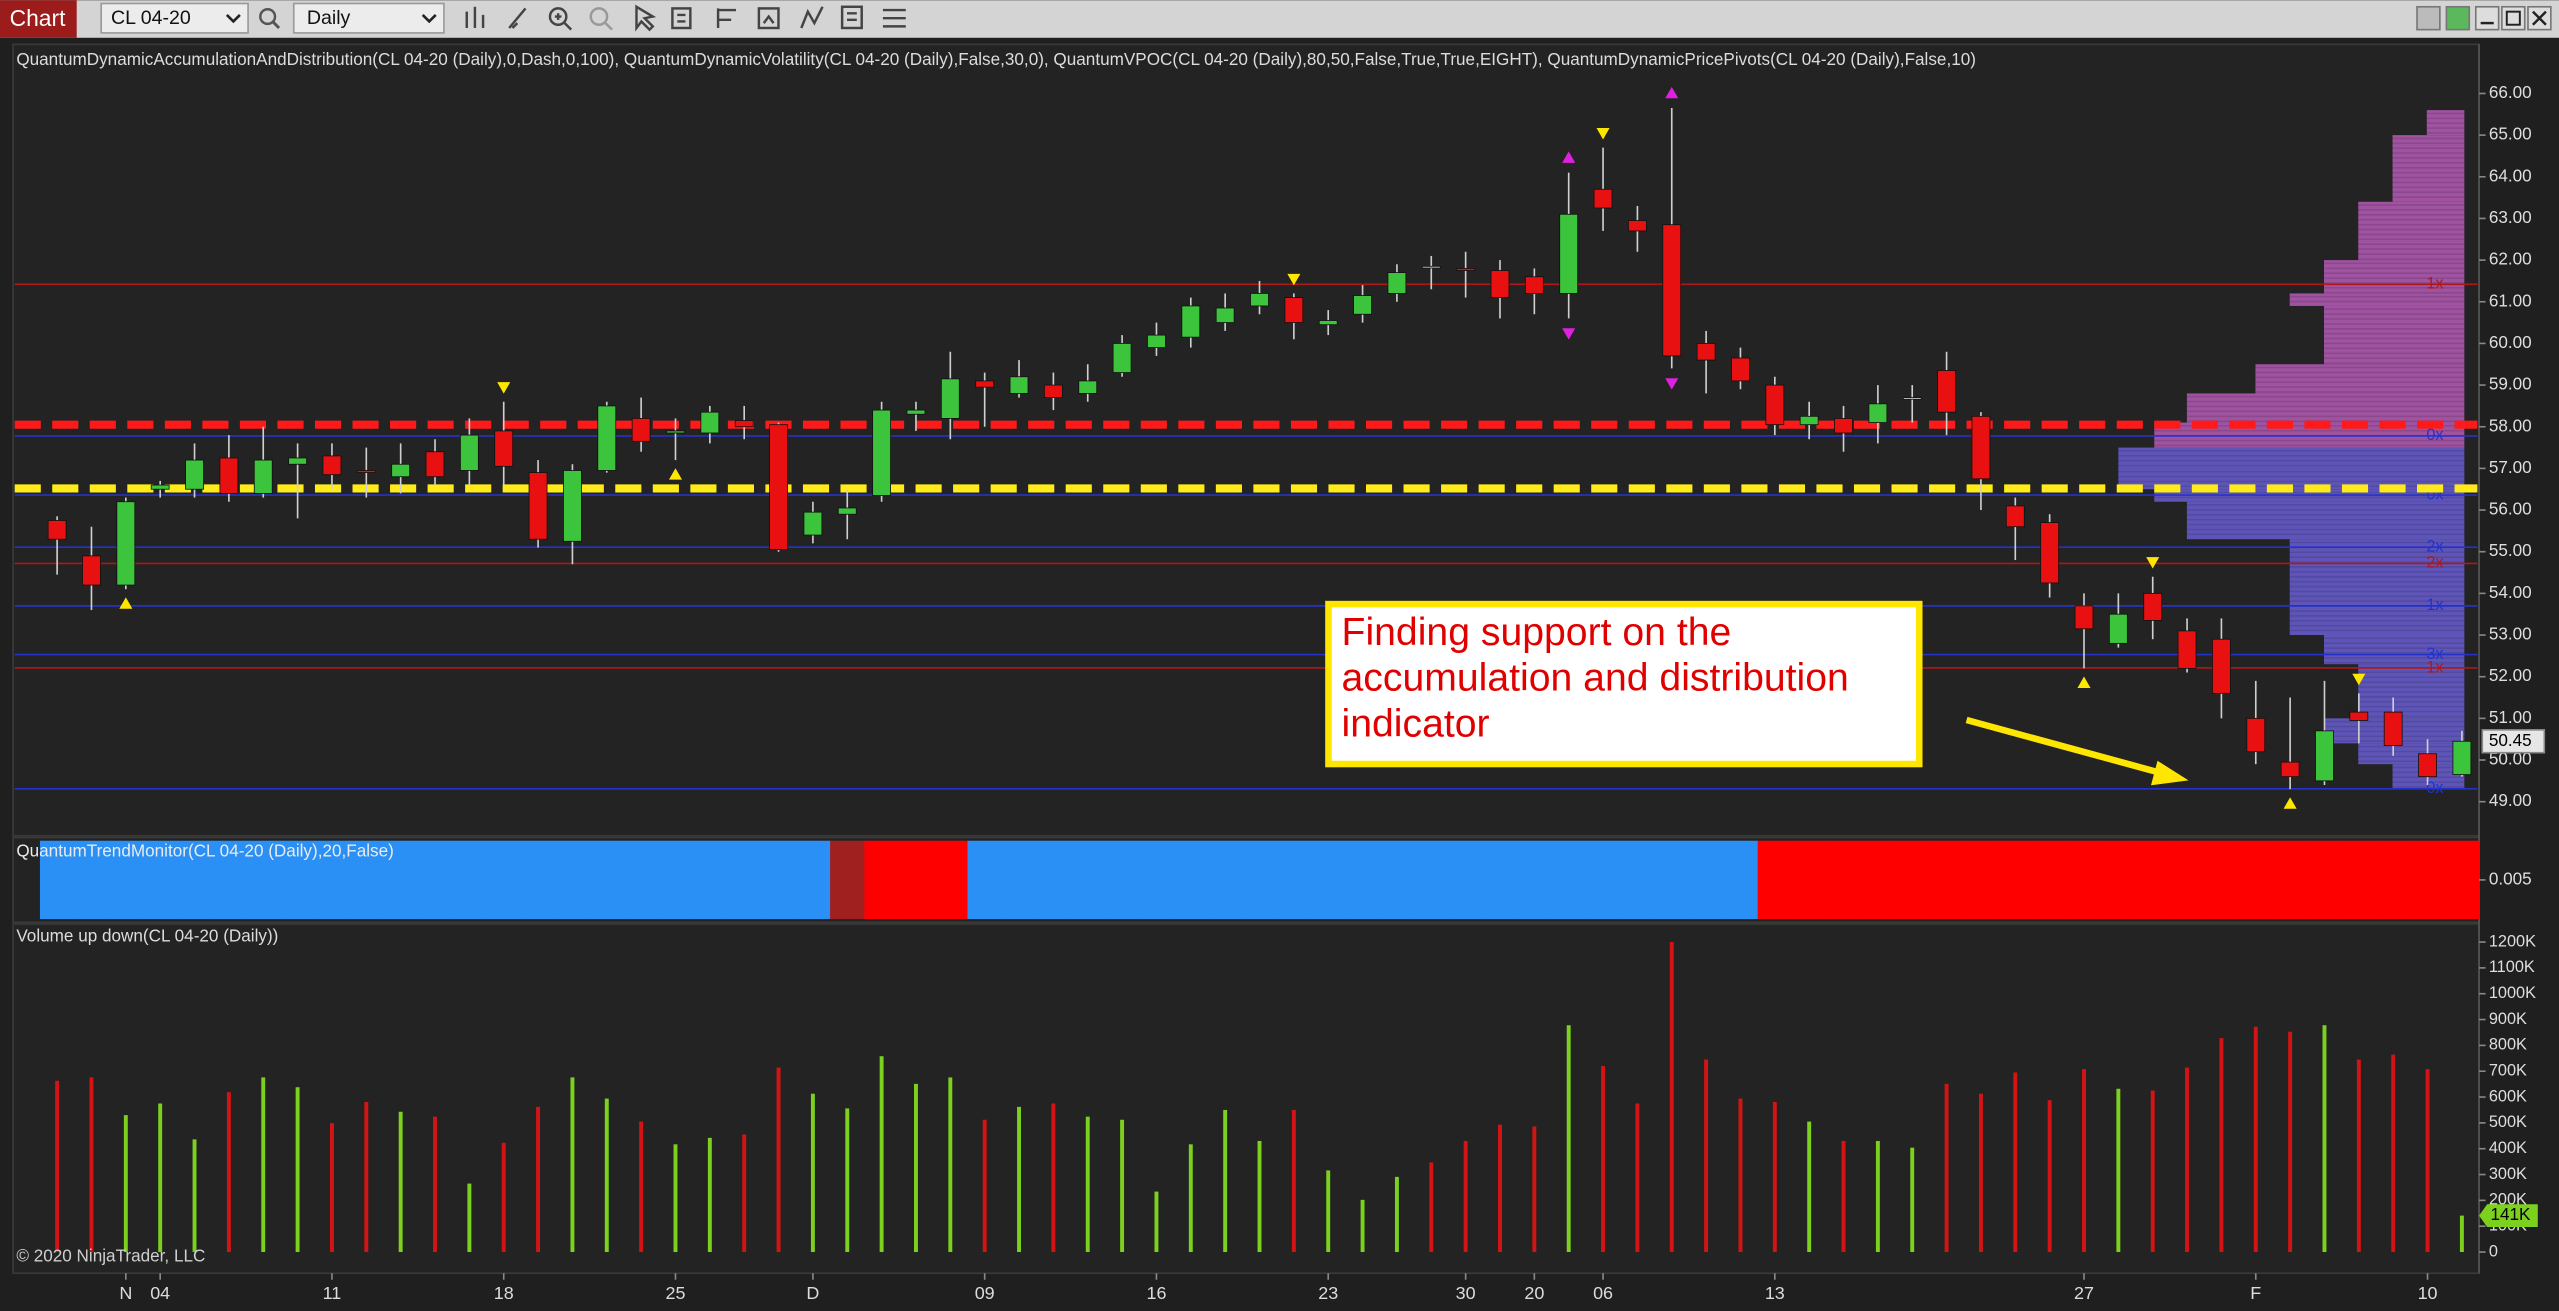 The image size is (2559, 1311). I want to click on chart-tab, so click(38, 19).